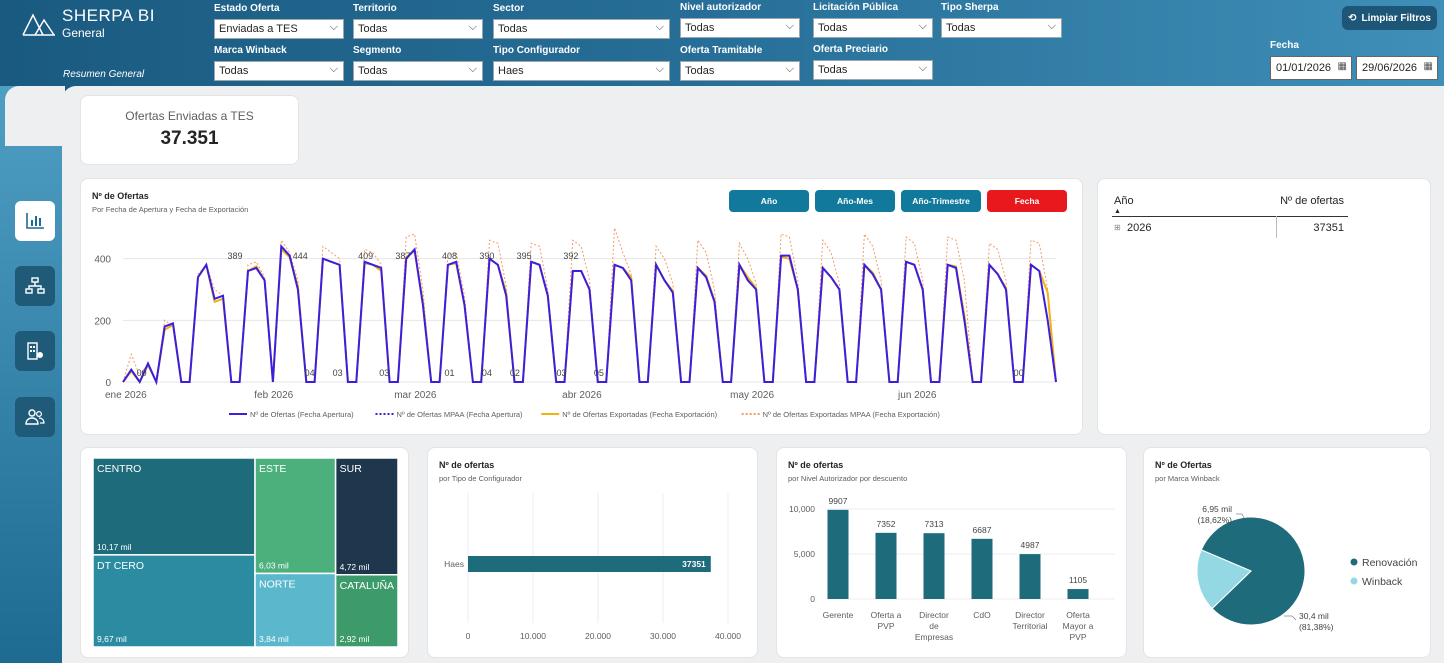  Describe the element at coordinates (941, 201) in the screenshot. I see `period-button-ano-trimestre: Año-Trimestre` at that location.